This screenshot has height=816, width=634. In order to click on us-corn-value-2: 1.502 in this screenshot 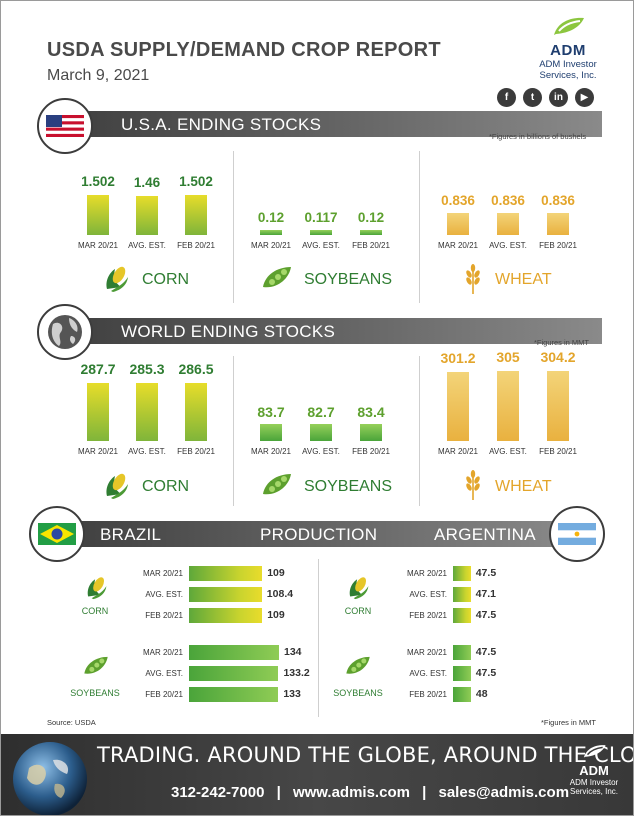, I will do `click(196, 181)`.